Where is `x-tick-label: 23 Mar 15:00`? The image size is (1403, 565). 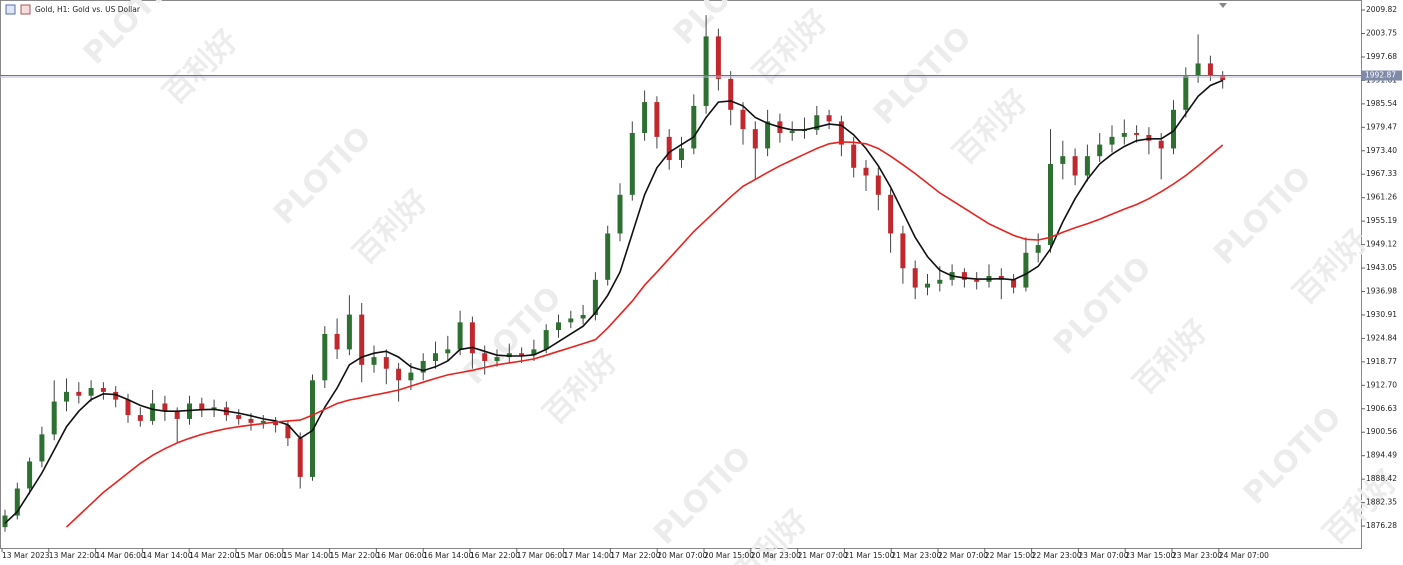 x-tick-label: 23 Mar 15:00 is located at coordinates (1150, 555).